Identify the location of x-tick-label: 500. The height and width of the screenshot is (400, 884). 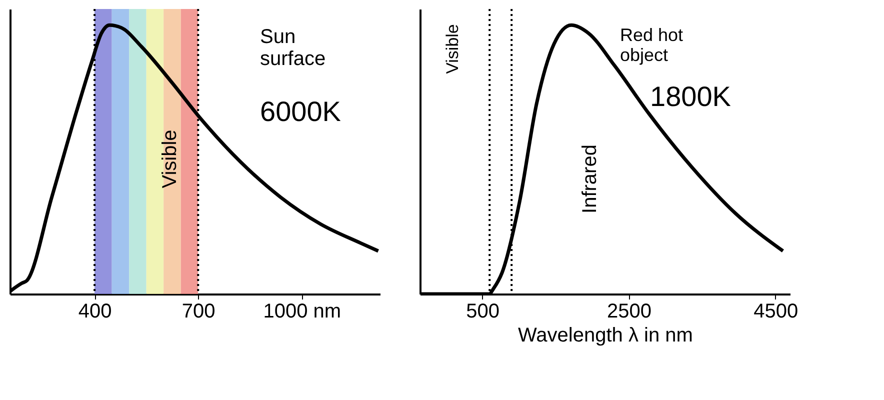
(483, 311).